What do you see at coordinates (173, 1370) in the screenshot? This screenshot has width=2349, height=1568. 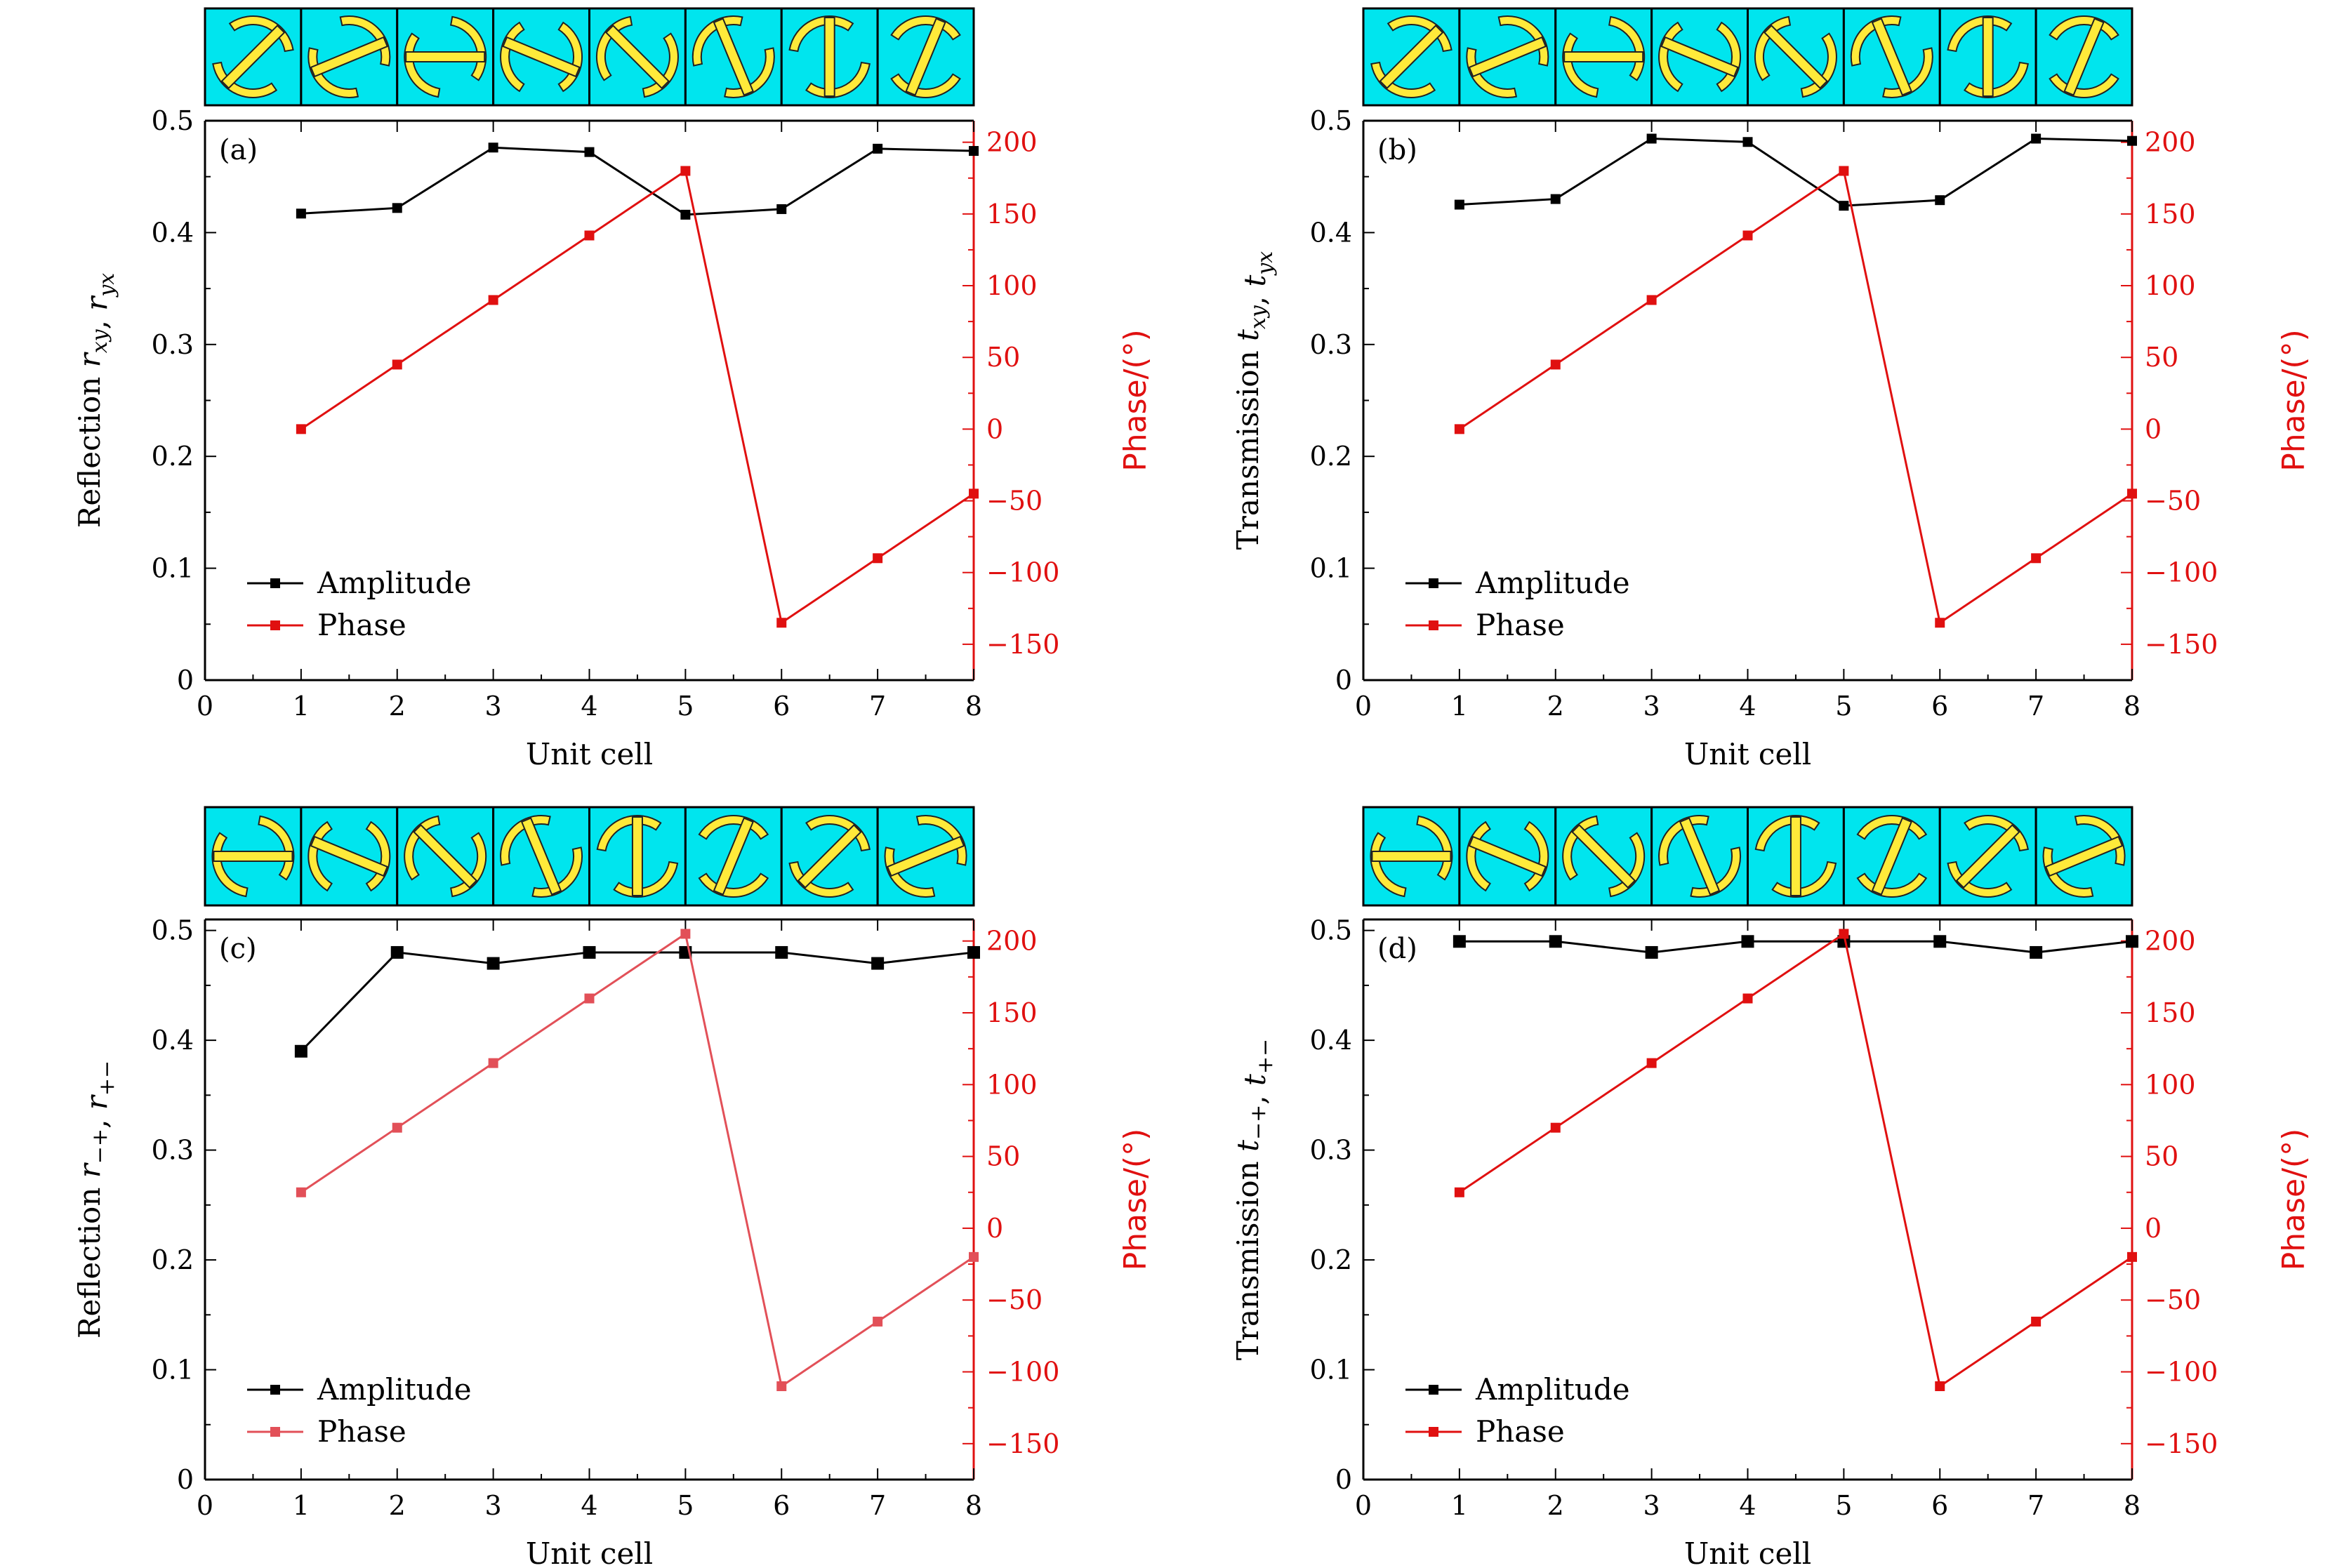 I see `y-tick-label: 0.1` at bounding box center [173, 1370].